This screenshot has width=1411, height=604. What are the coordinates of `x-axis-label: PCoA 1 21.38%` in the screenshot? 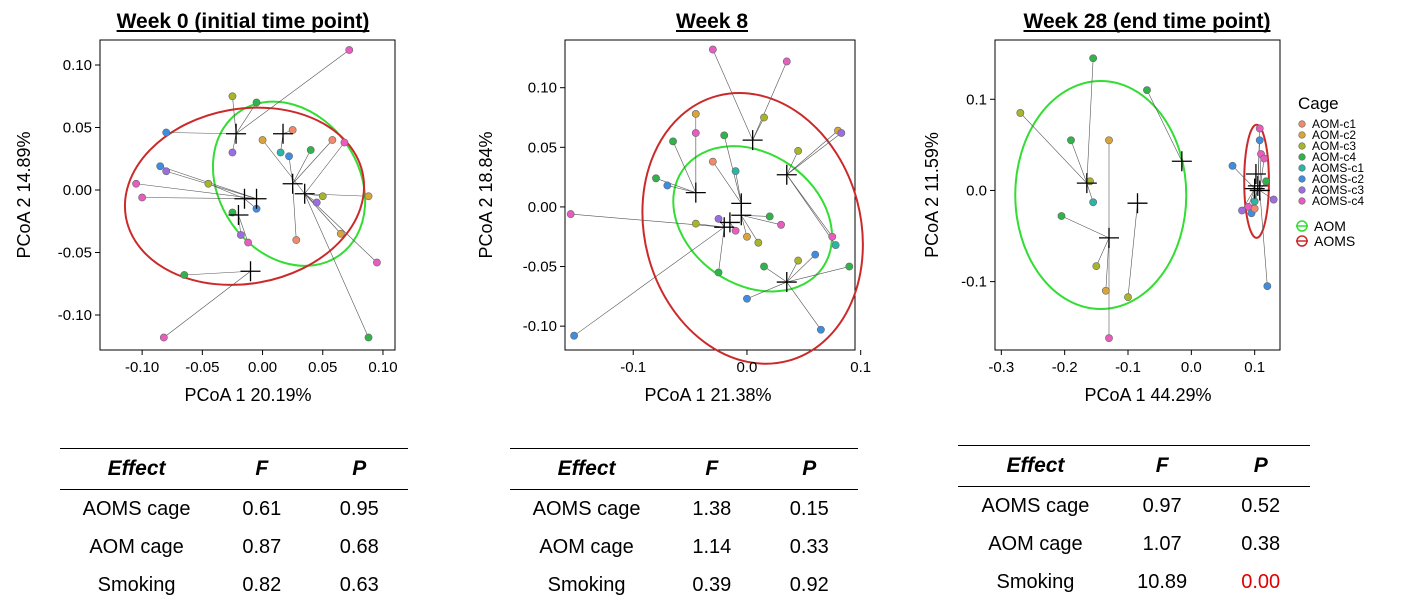 It's located at (707, 395).